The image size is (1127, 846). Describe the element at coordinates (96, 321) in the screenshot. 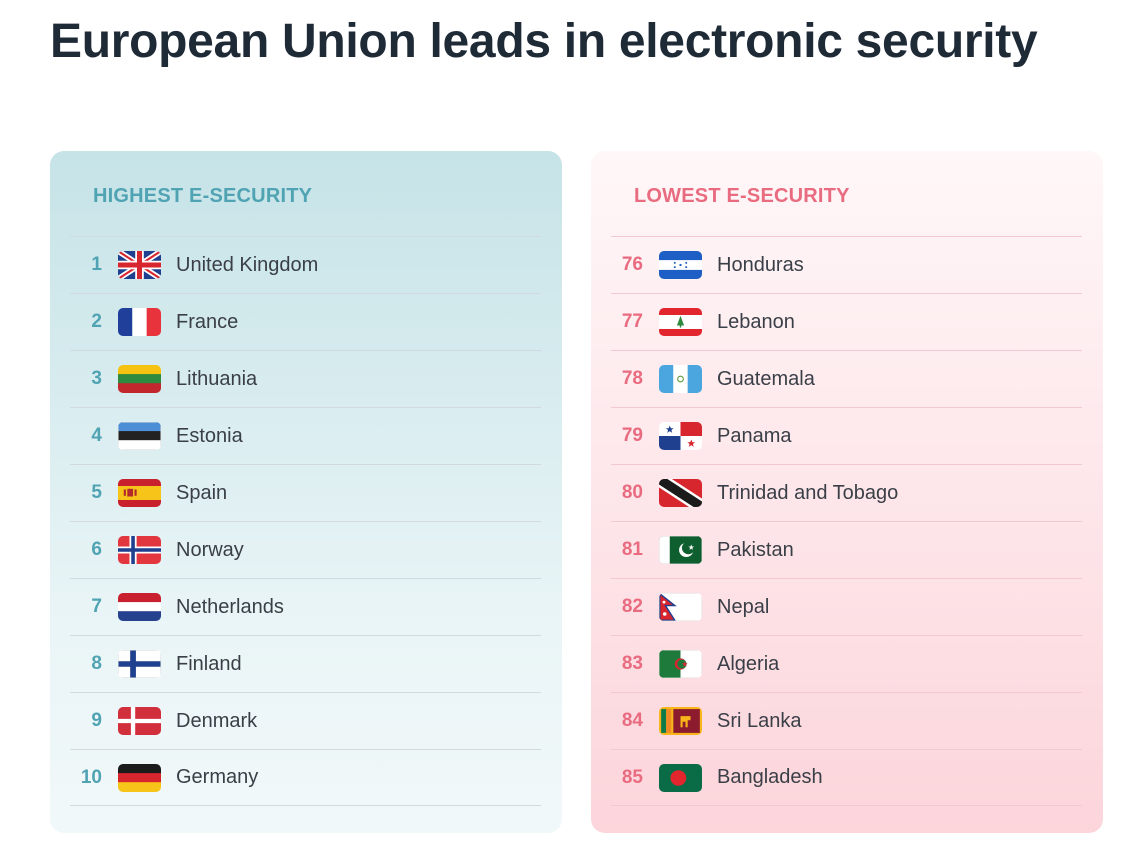

I see `rank: 2` at that location.